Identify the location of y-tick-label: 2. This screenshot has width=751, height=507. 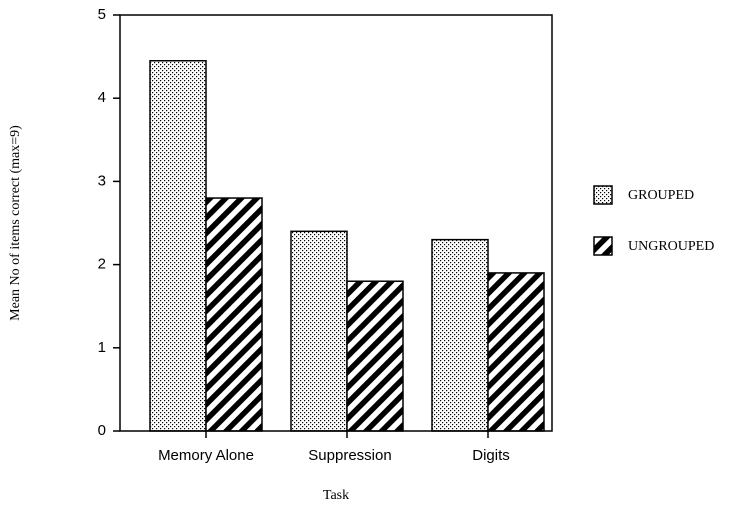
(102, 264).